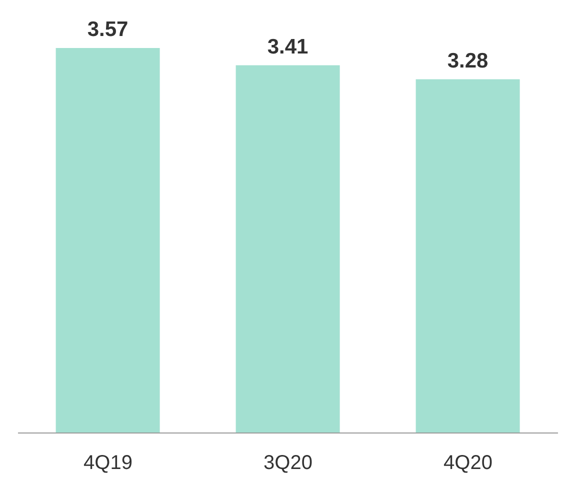 The height and width of the screenshot is (488, 574). Describe the element at coordinates (108, 463) in the screenshot. I see `x-tick-label: 4Q19` at that location.